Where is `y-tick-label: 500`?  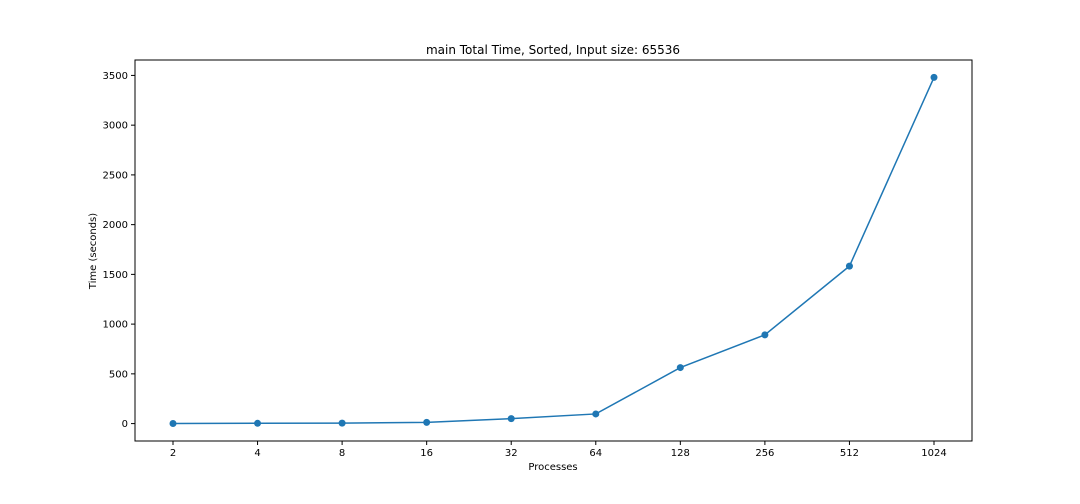 y-tick-label: 500 is located at coordinates (118, 374).